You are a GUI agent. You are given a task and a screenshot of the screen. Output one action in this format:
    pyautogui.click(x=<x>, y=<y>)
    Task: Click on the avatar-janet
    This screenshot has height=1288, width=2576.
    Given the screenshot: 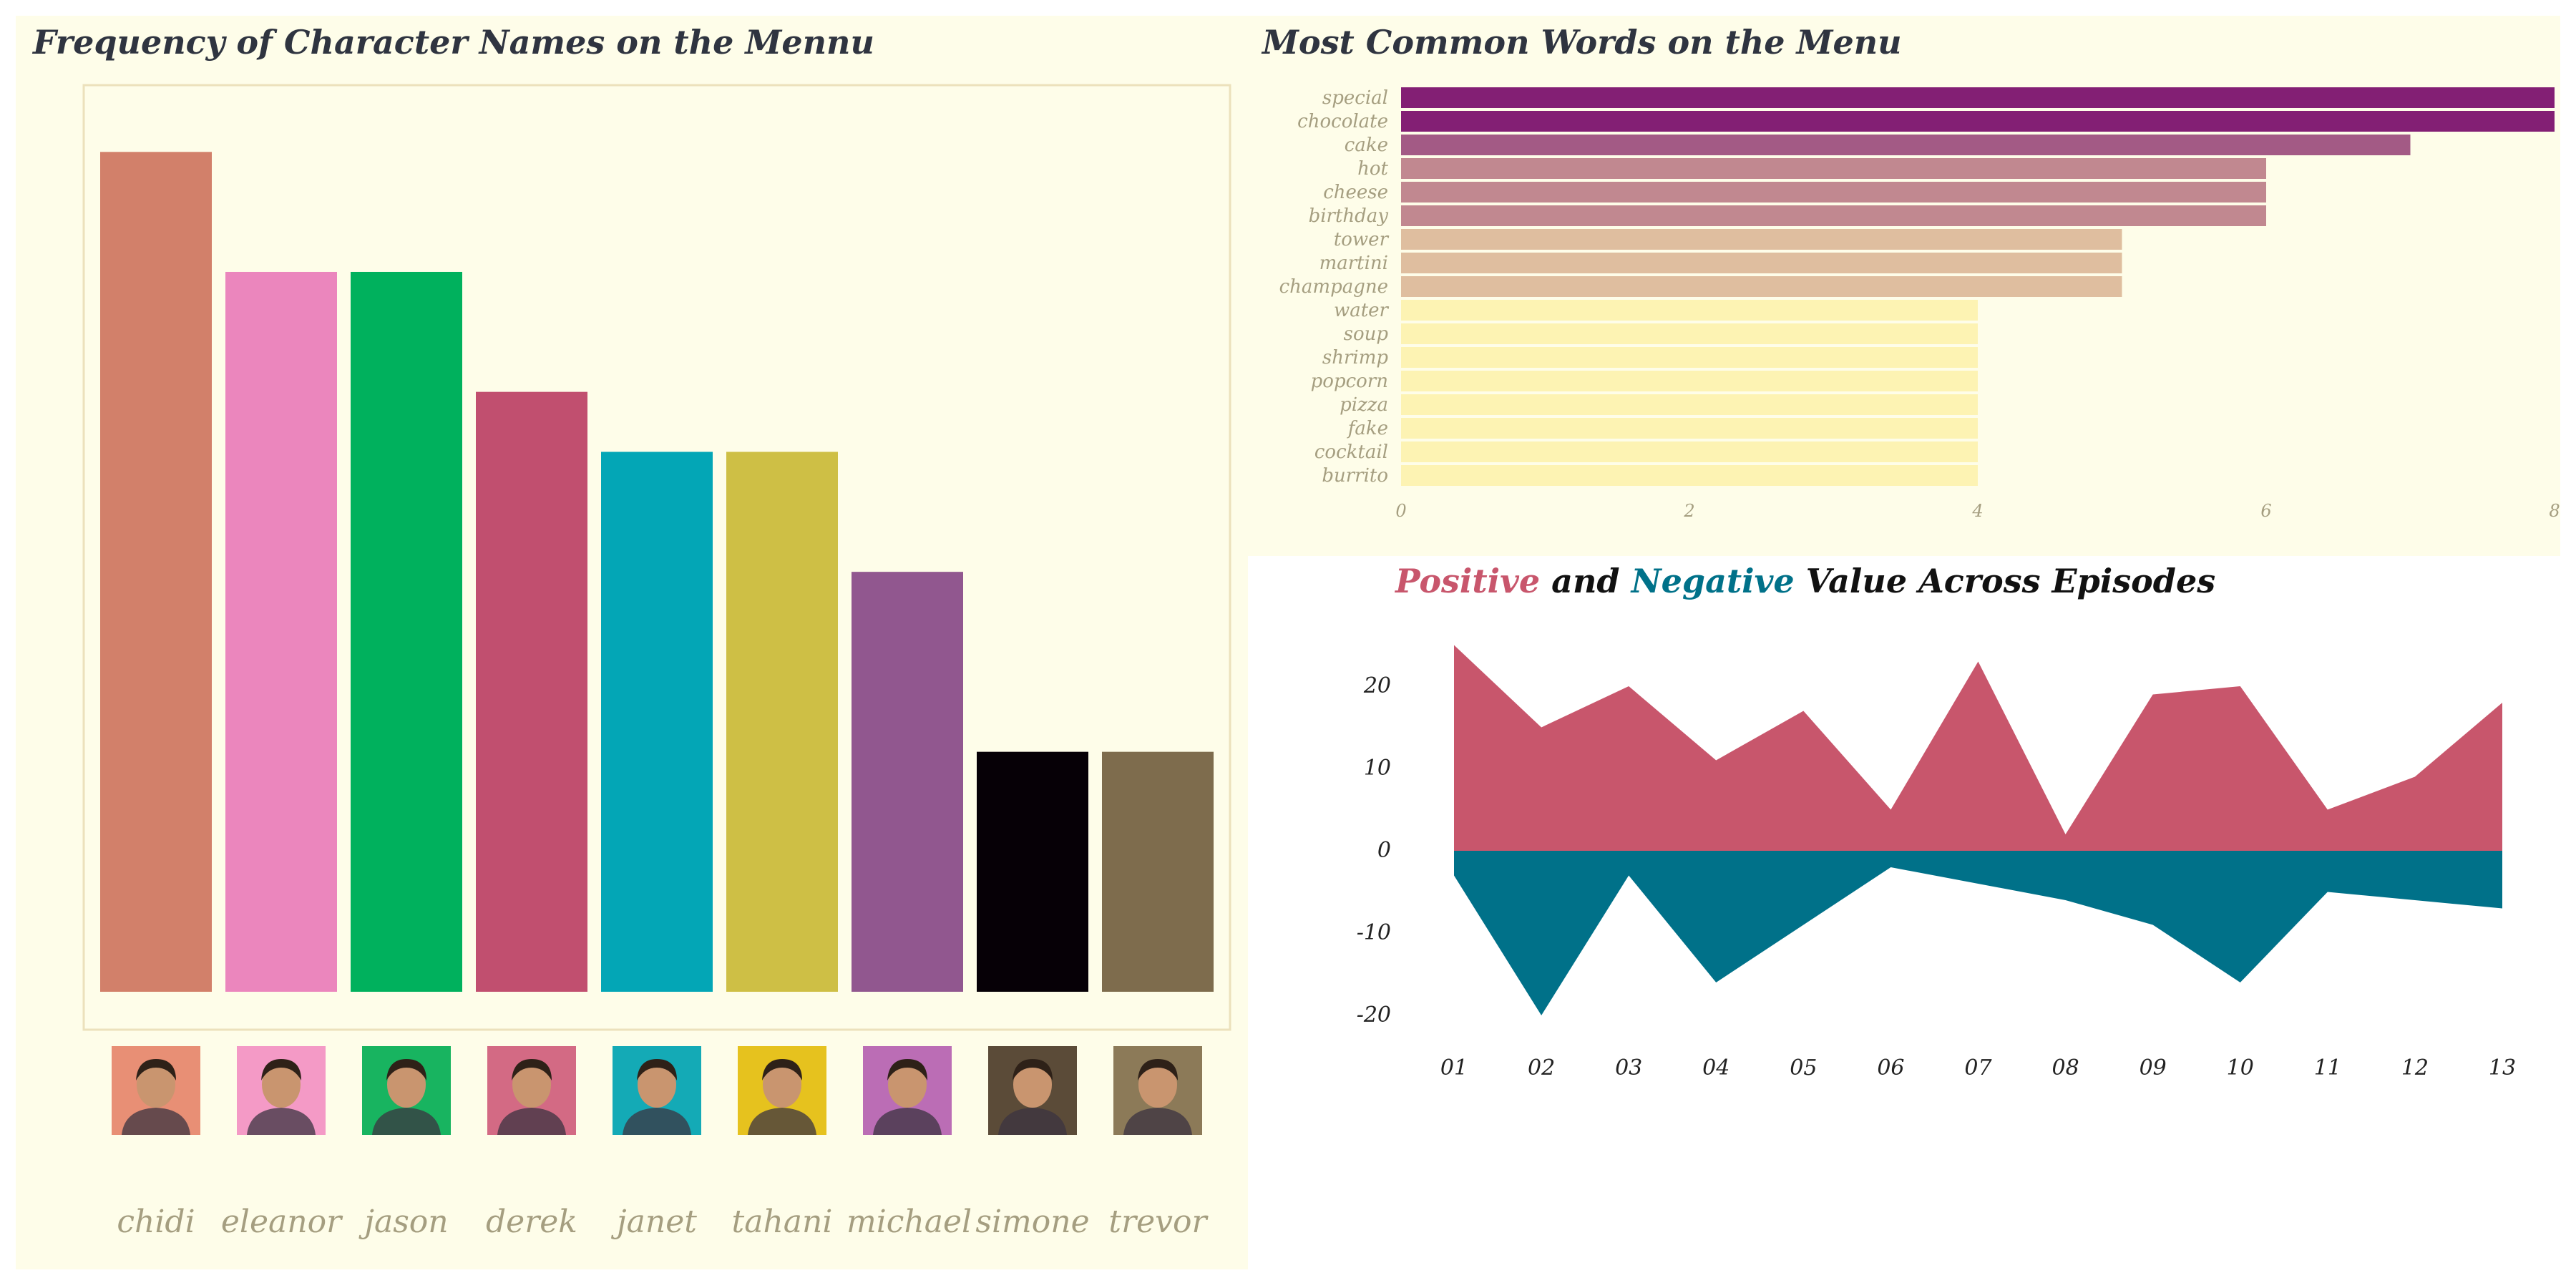 What is the action you would take?
    pyautogui.click(x=657, y=1090)
    